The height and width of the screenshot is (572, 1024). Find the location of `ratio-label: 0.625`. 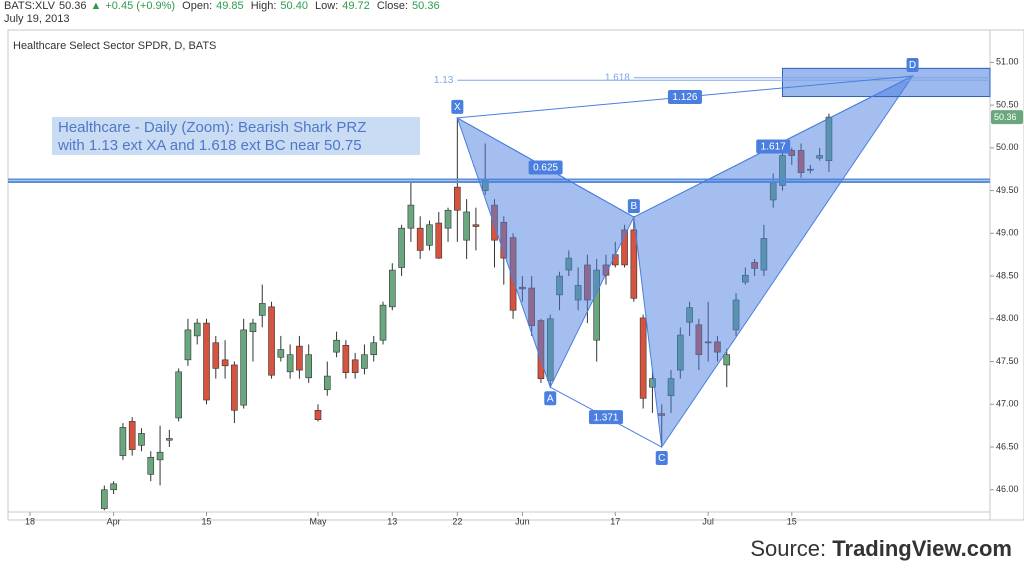

ratio-label: 0.625 is located at coordinates (545, 168).